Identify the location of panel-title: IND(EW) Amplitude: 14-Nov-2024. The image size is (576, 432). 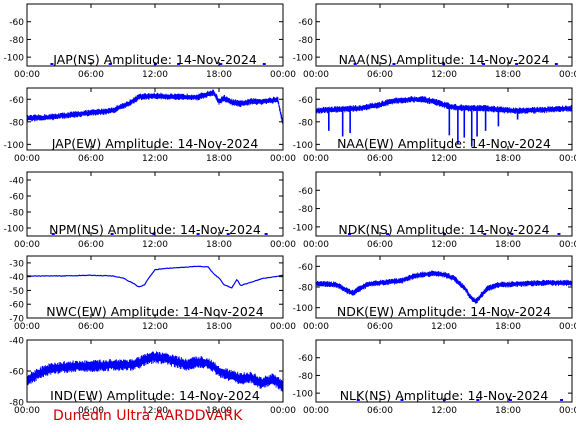
(155, 395).